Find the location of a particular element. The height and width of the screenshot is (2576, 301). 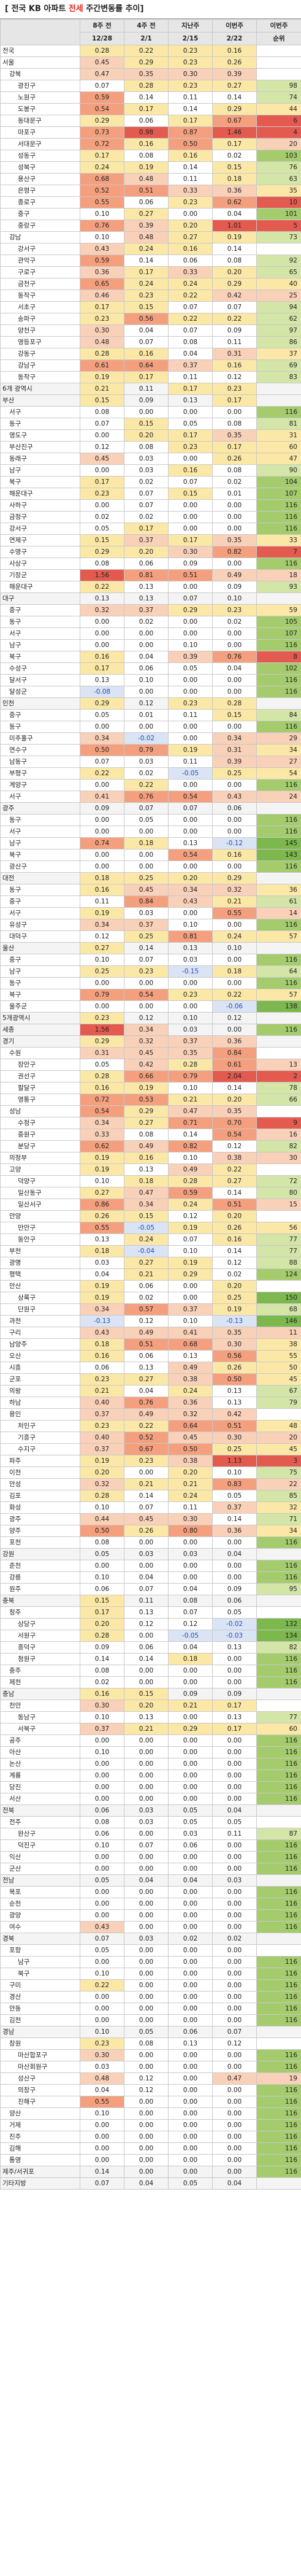

region-name: 강북 is located at coordinates (40, 74).